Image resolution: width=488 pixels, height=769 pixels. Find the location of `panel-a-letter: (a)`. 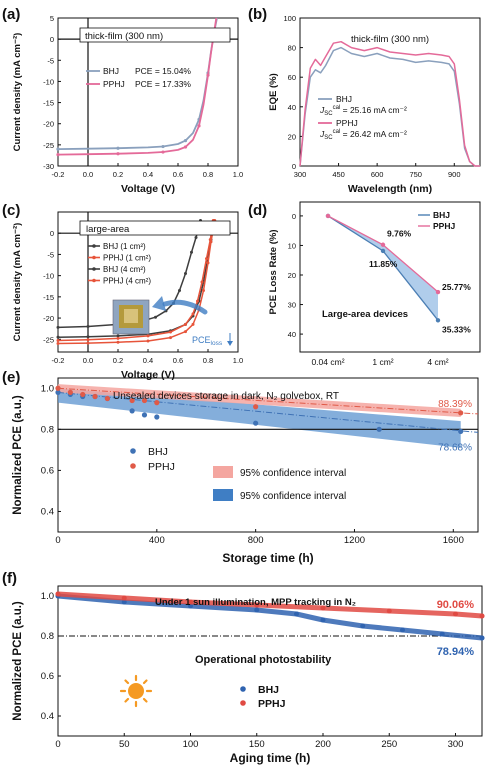

panel-a-letter: (a) is located at coordinates (11, 14).